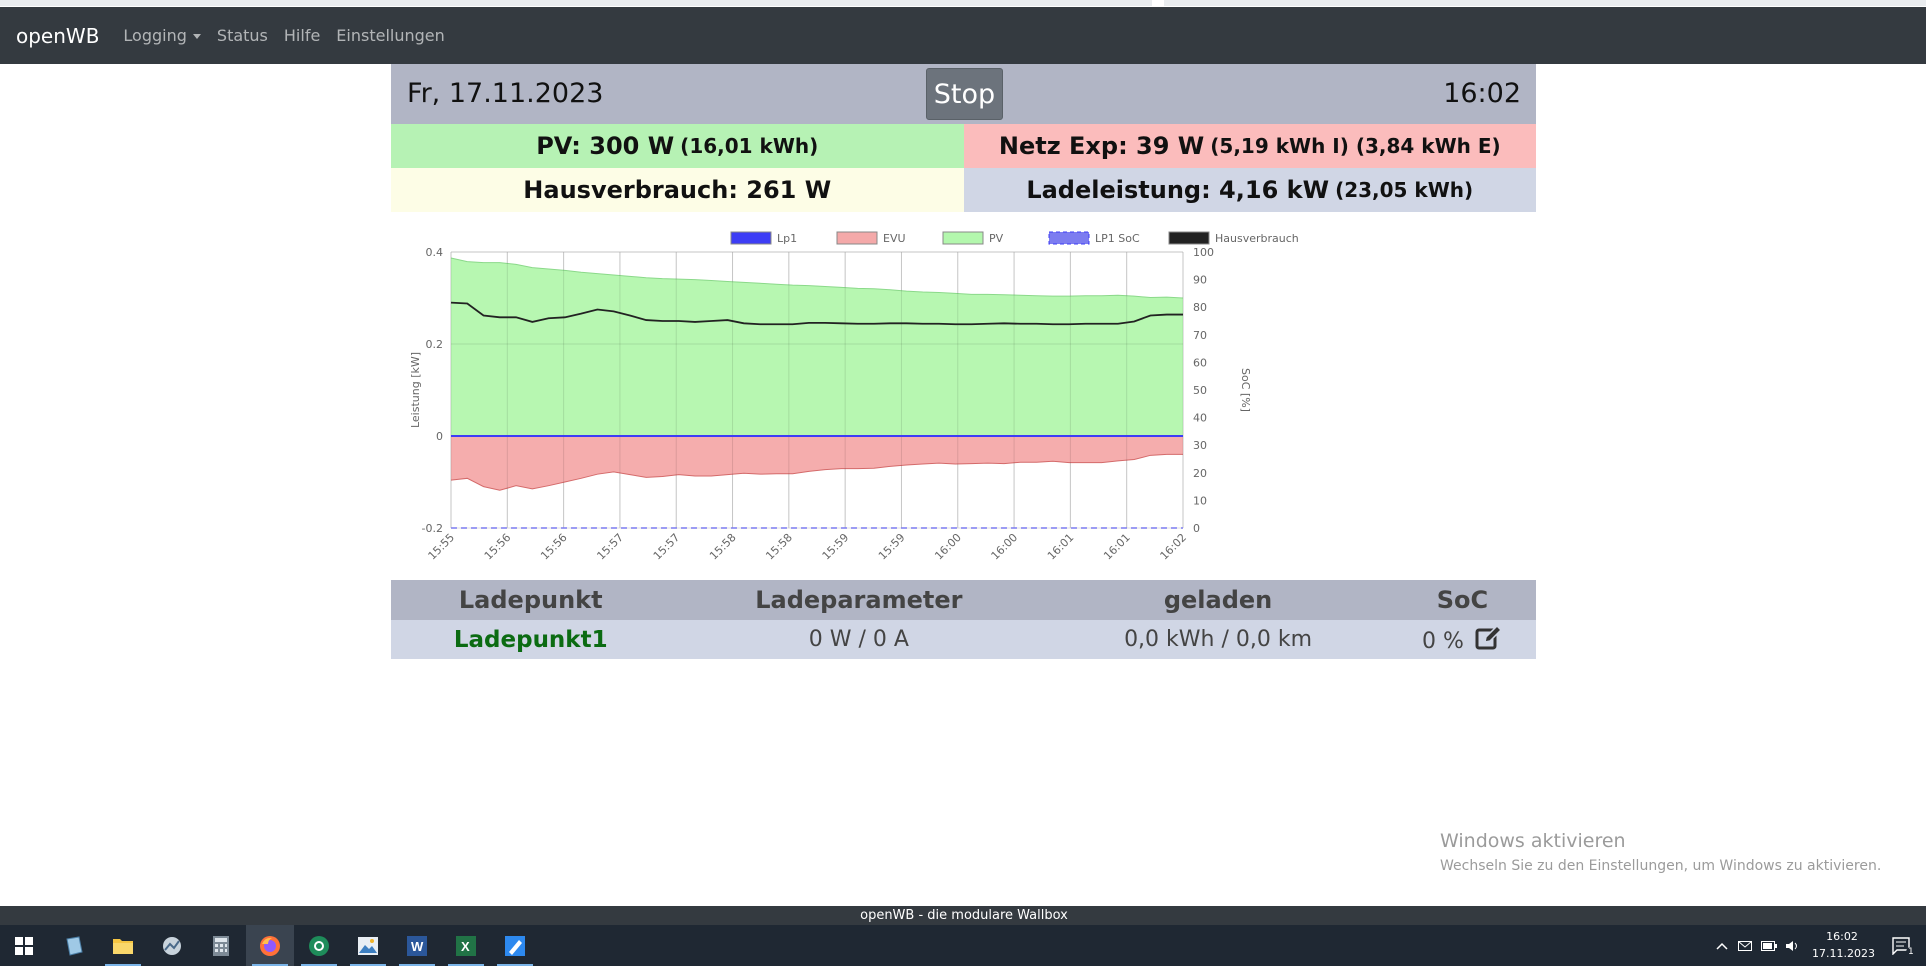  Describe the element at coordinates (1200, 307) in the screenshot. I see `y2-tick-label: 80` at that location.